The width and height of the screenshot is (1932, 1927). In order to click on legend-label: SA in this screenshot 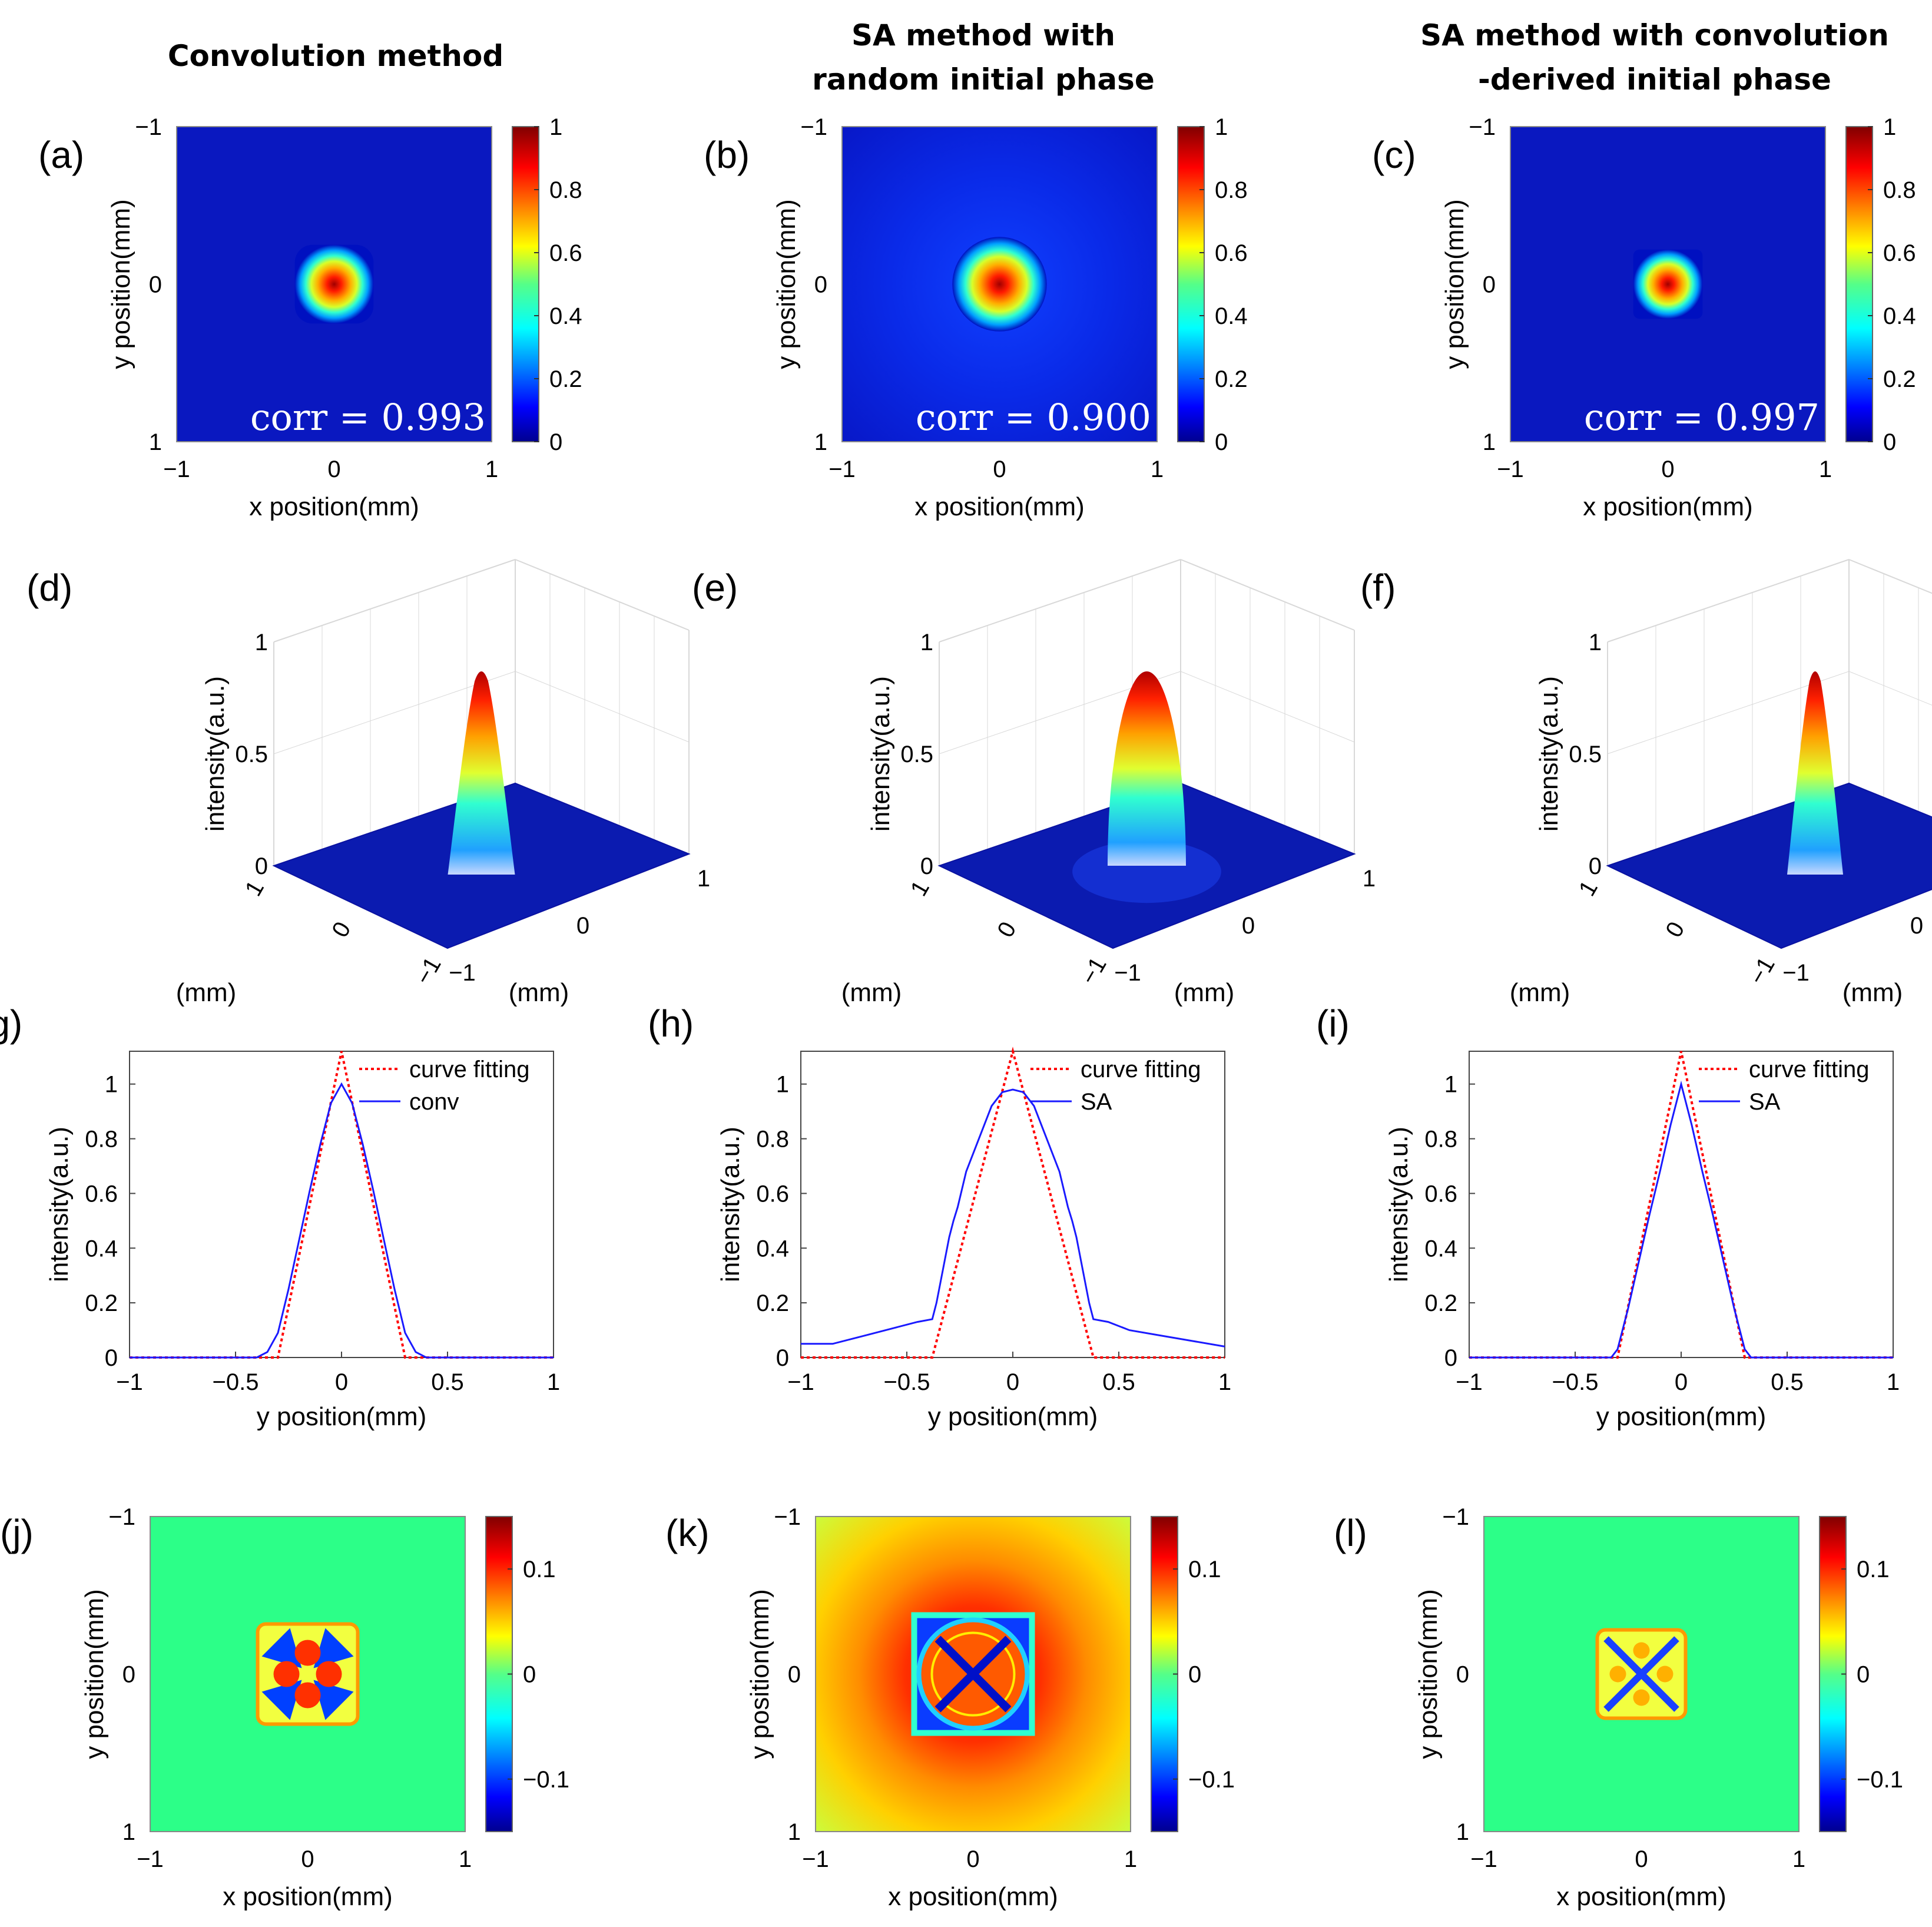, I will do `click(1765, 1102)`.